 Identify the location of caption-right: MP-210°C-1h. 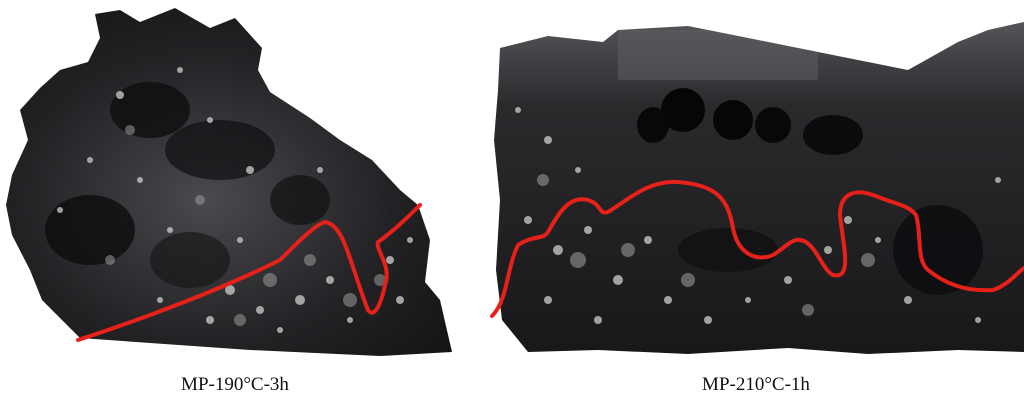
(756, 384).